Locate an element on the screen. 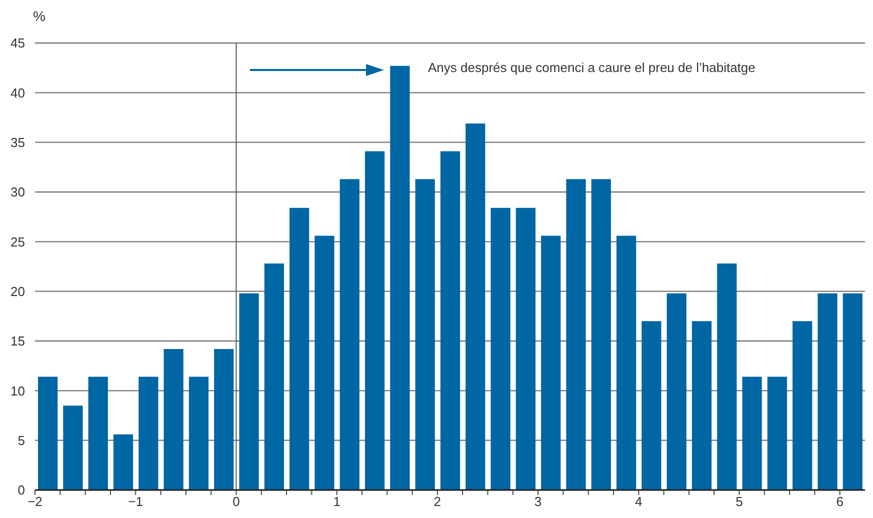  y-tick-label: 10 is located at coordinates (17, 390).